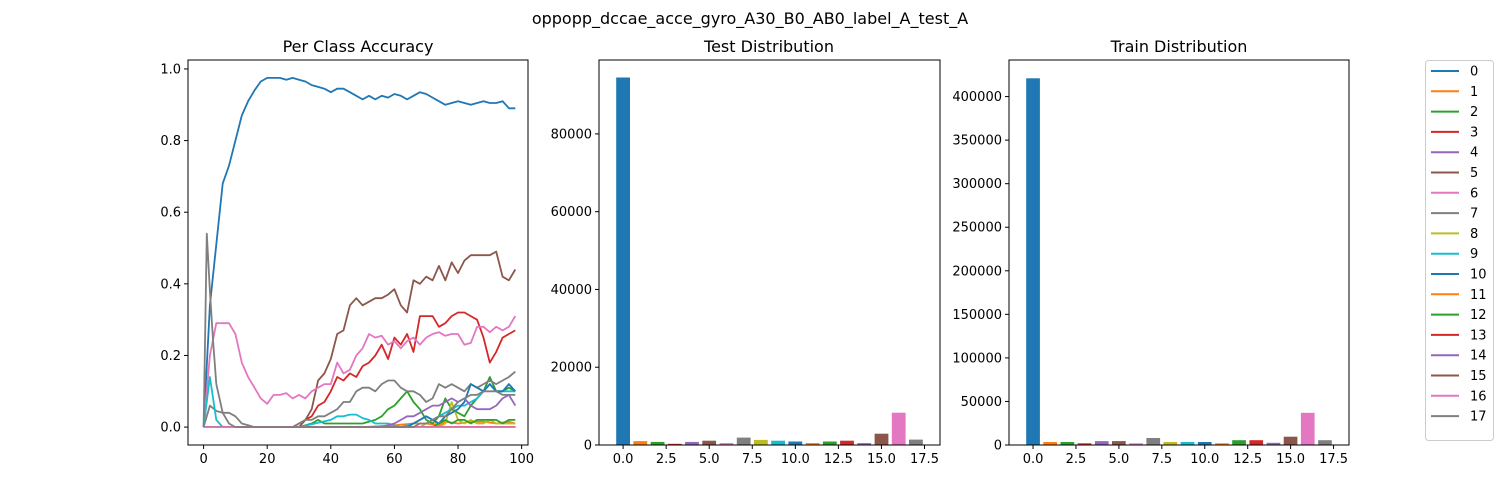 The image size is (1500, 500). I want to click on y-tick-label: 50000, so click(981, 402).